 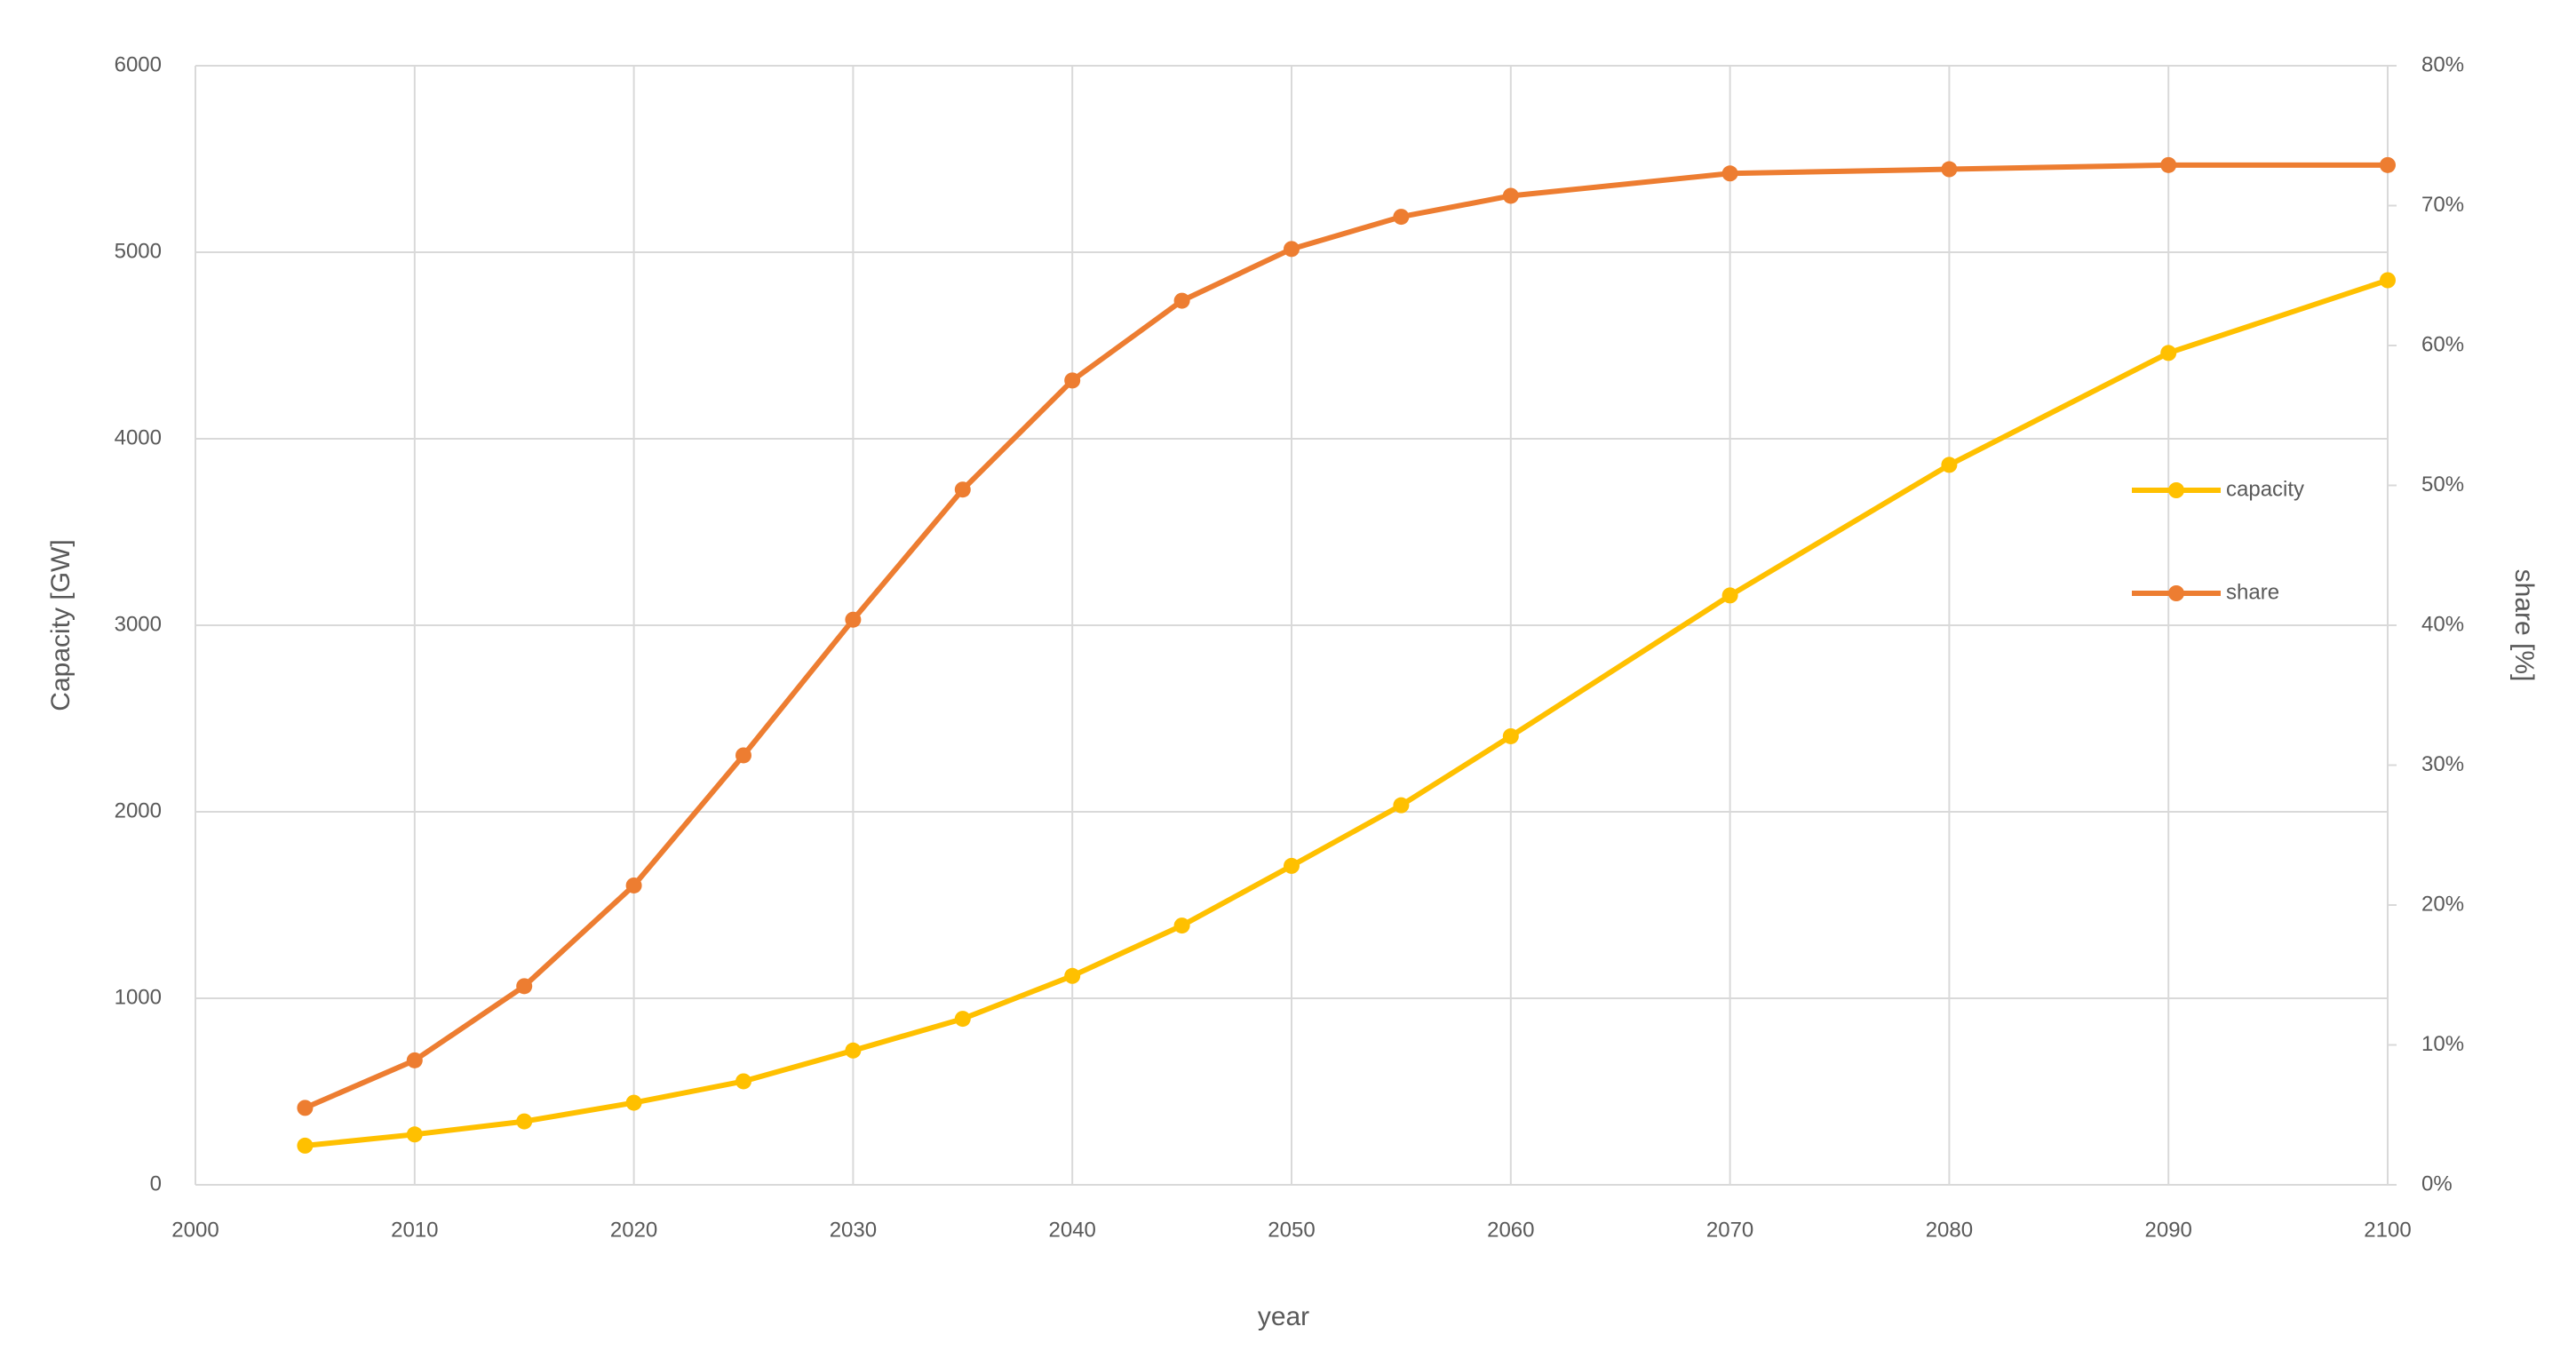 What do you see at coordinates (2442, 205) in the screenshot?
I see `y2-tick-label: 70%` at bounding box center [2442, 205].